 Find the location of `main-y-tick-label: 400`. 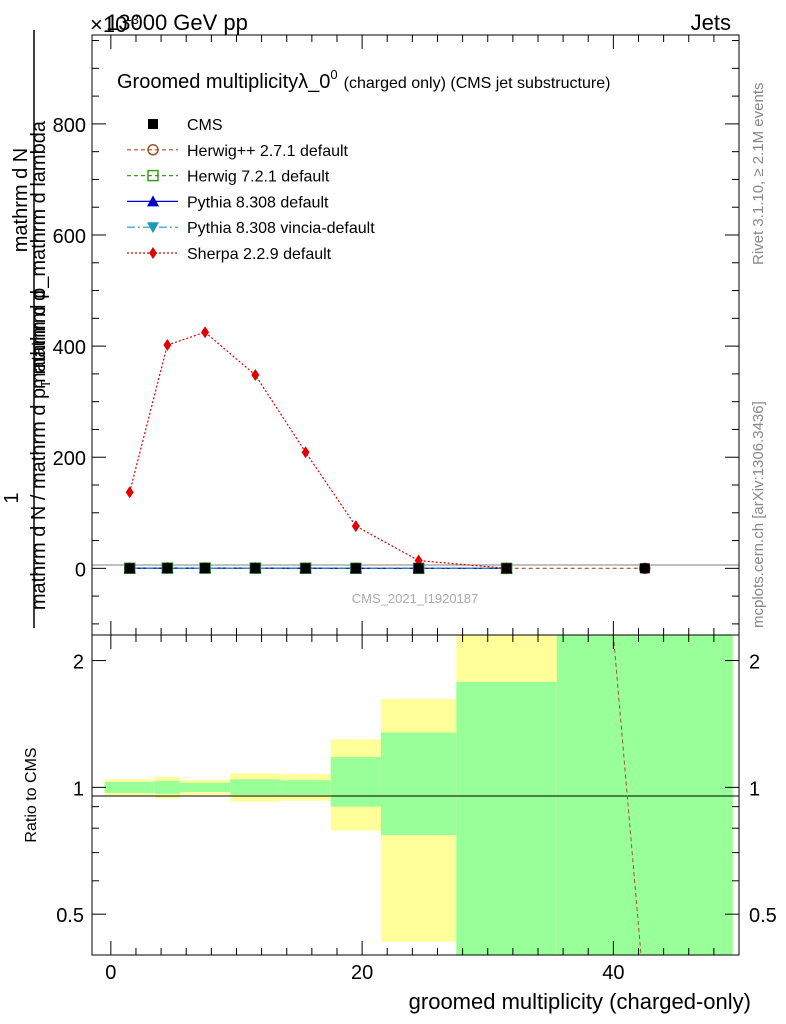

main-y-tick-label: 400 is located at coordinates (69, 348).